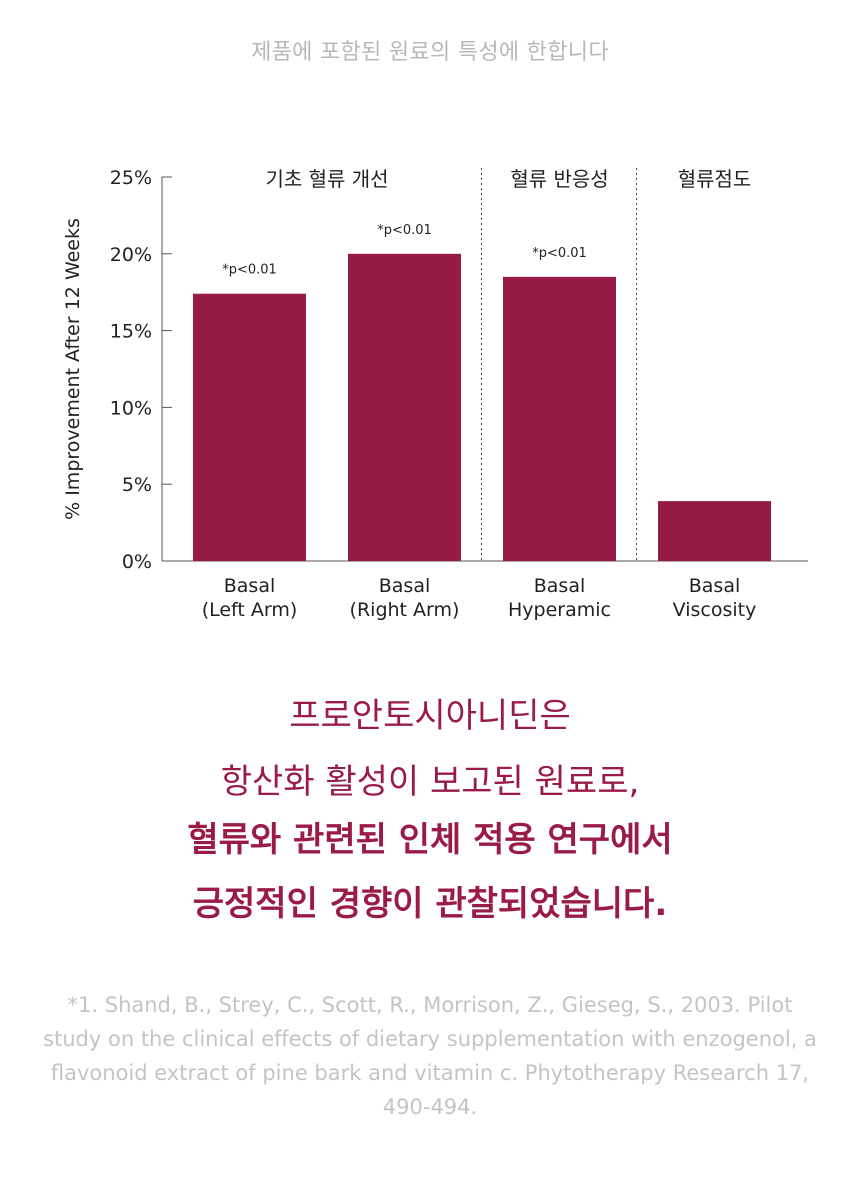 This screenshot has width=860, height=1189. What do you see at coordinates (430, 840) in the screenshot?
I see `headline-line-3: 혈류와 관련된 인체 적용 연구에서` at bounding box center [430, 840].